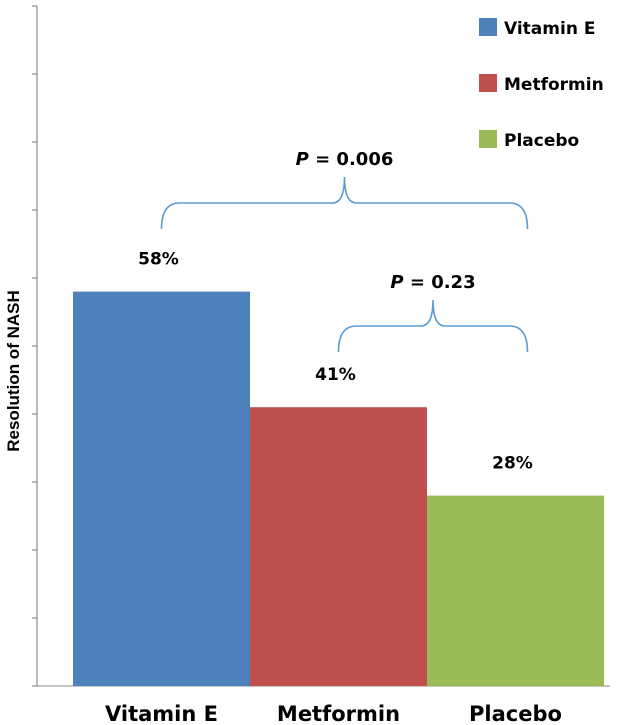 The image size is (635, 725). Describe the element at coordinates (335, 375) in the screenshot. I see `data-label-metformin: 41%` at that location.